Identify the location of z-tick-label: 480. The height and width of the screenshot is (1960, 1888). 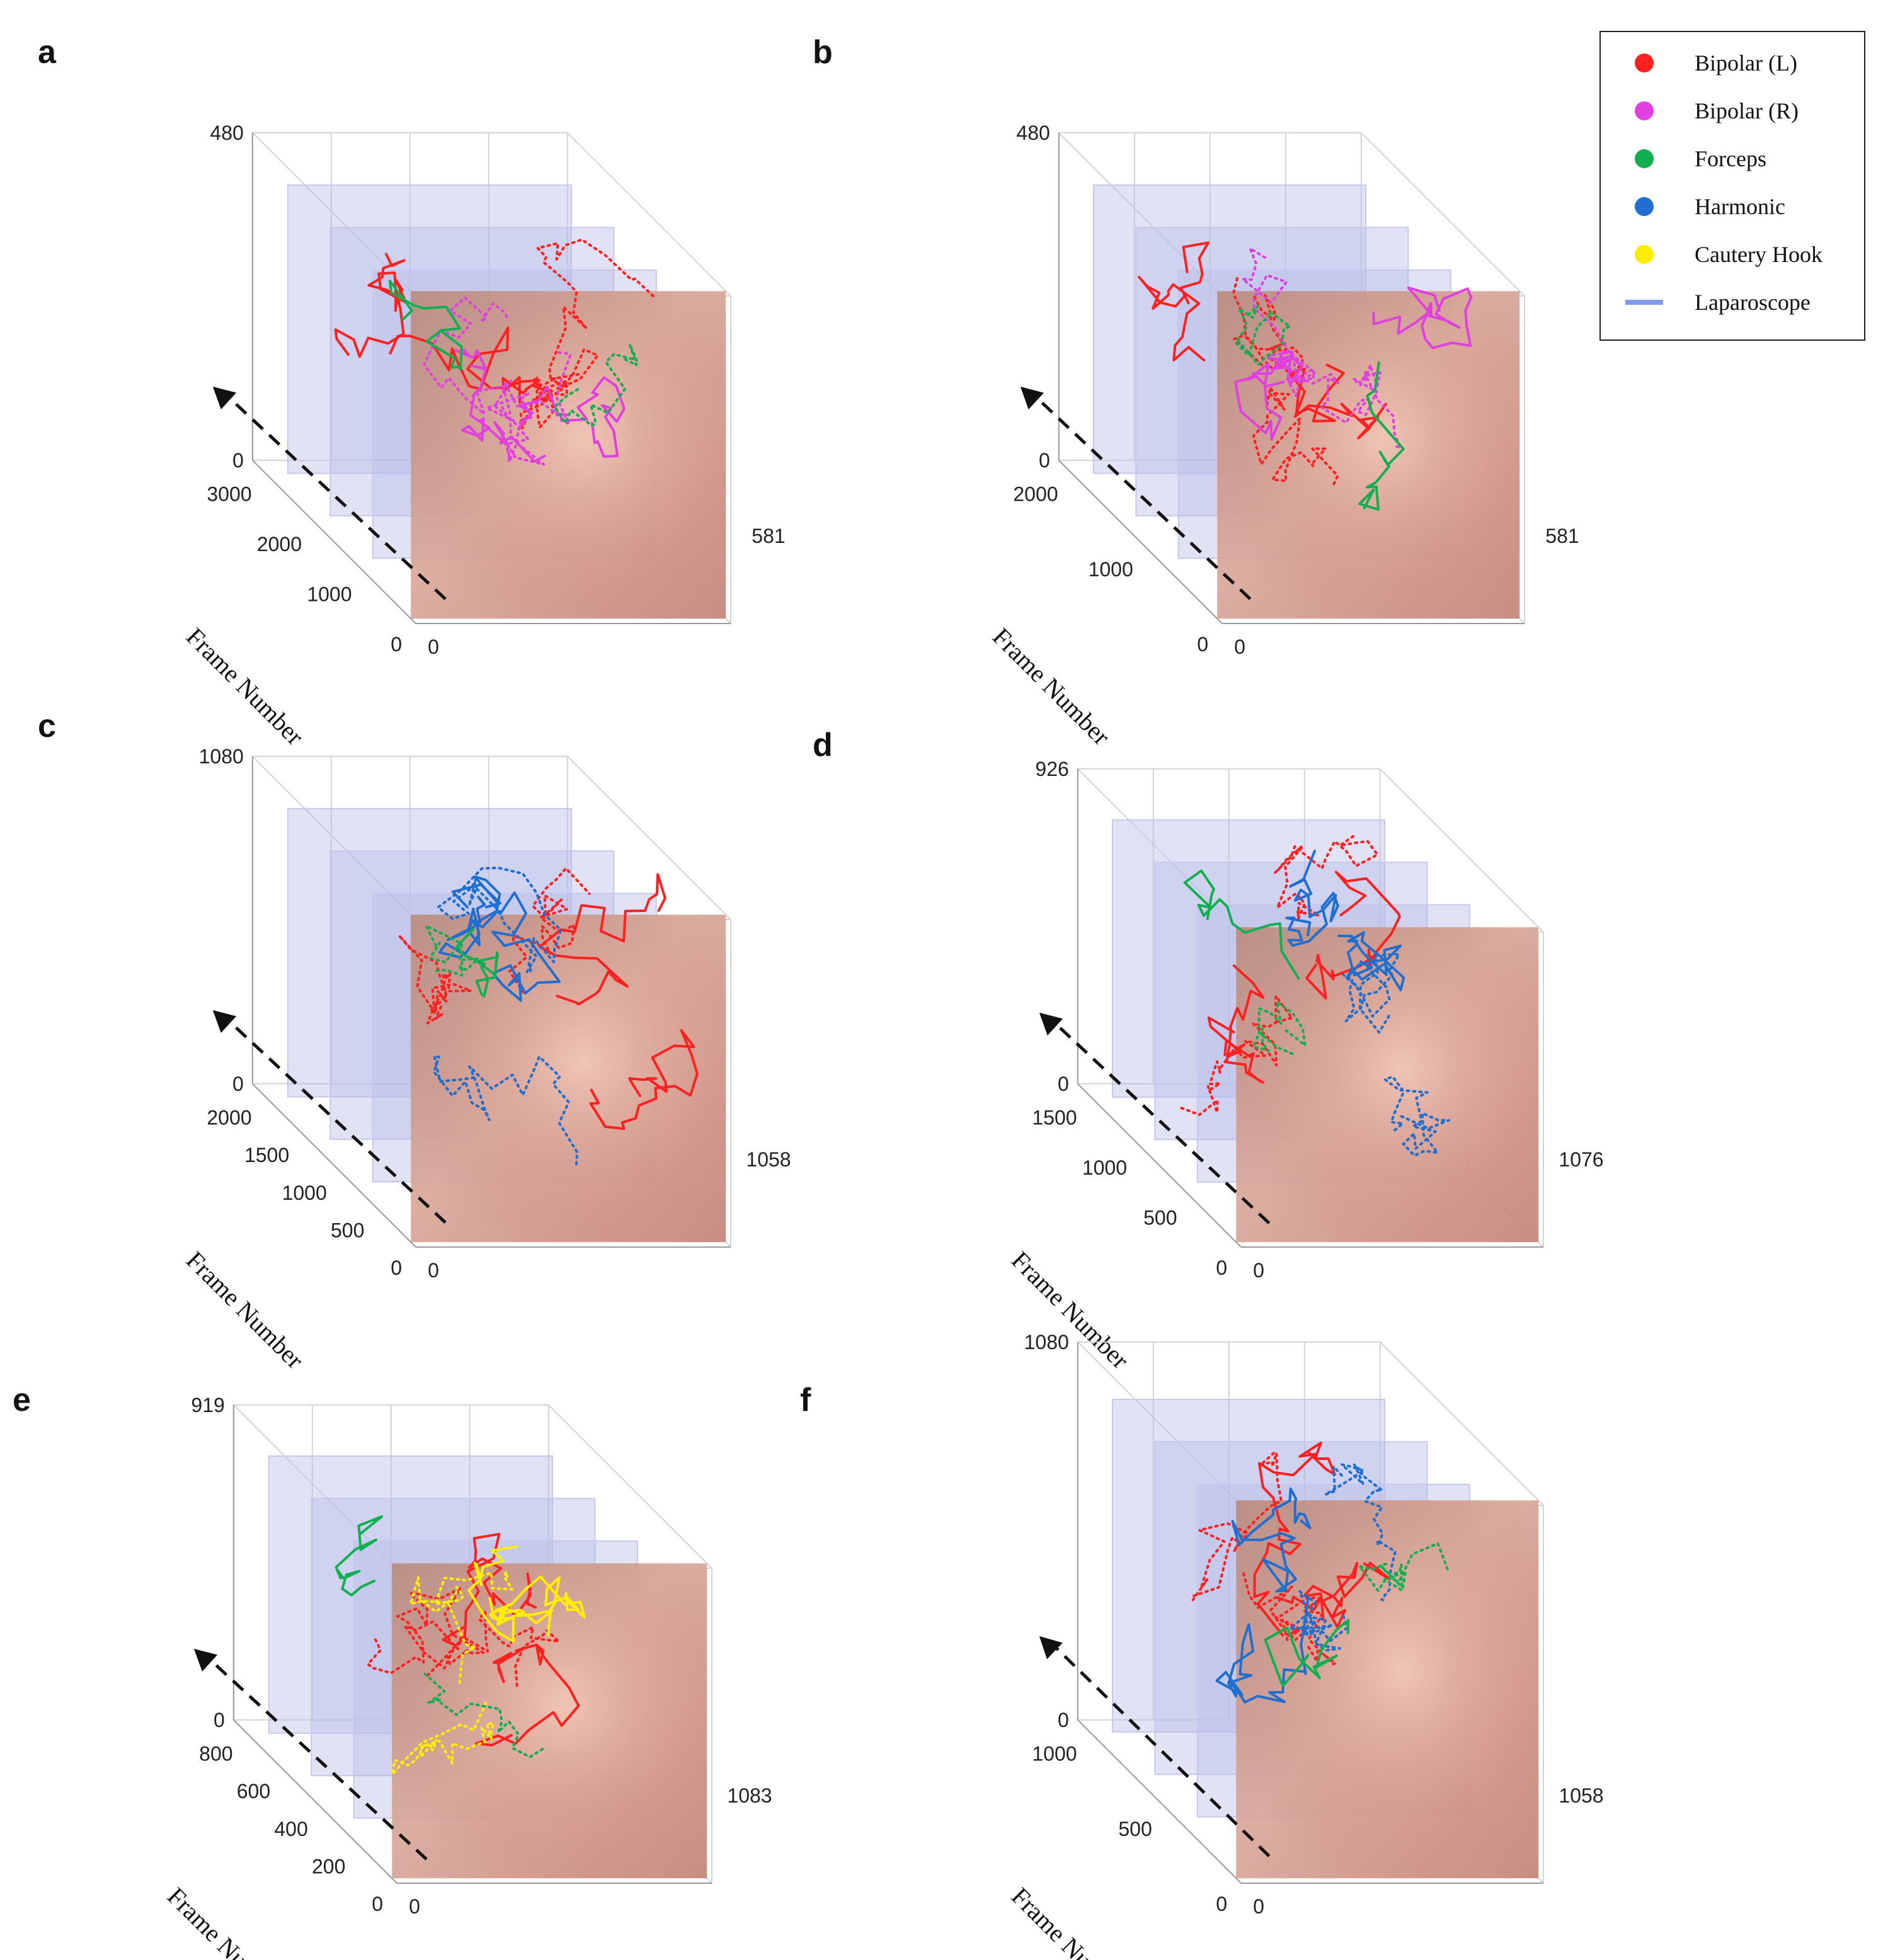
(1033, 133).